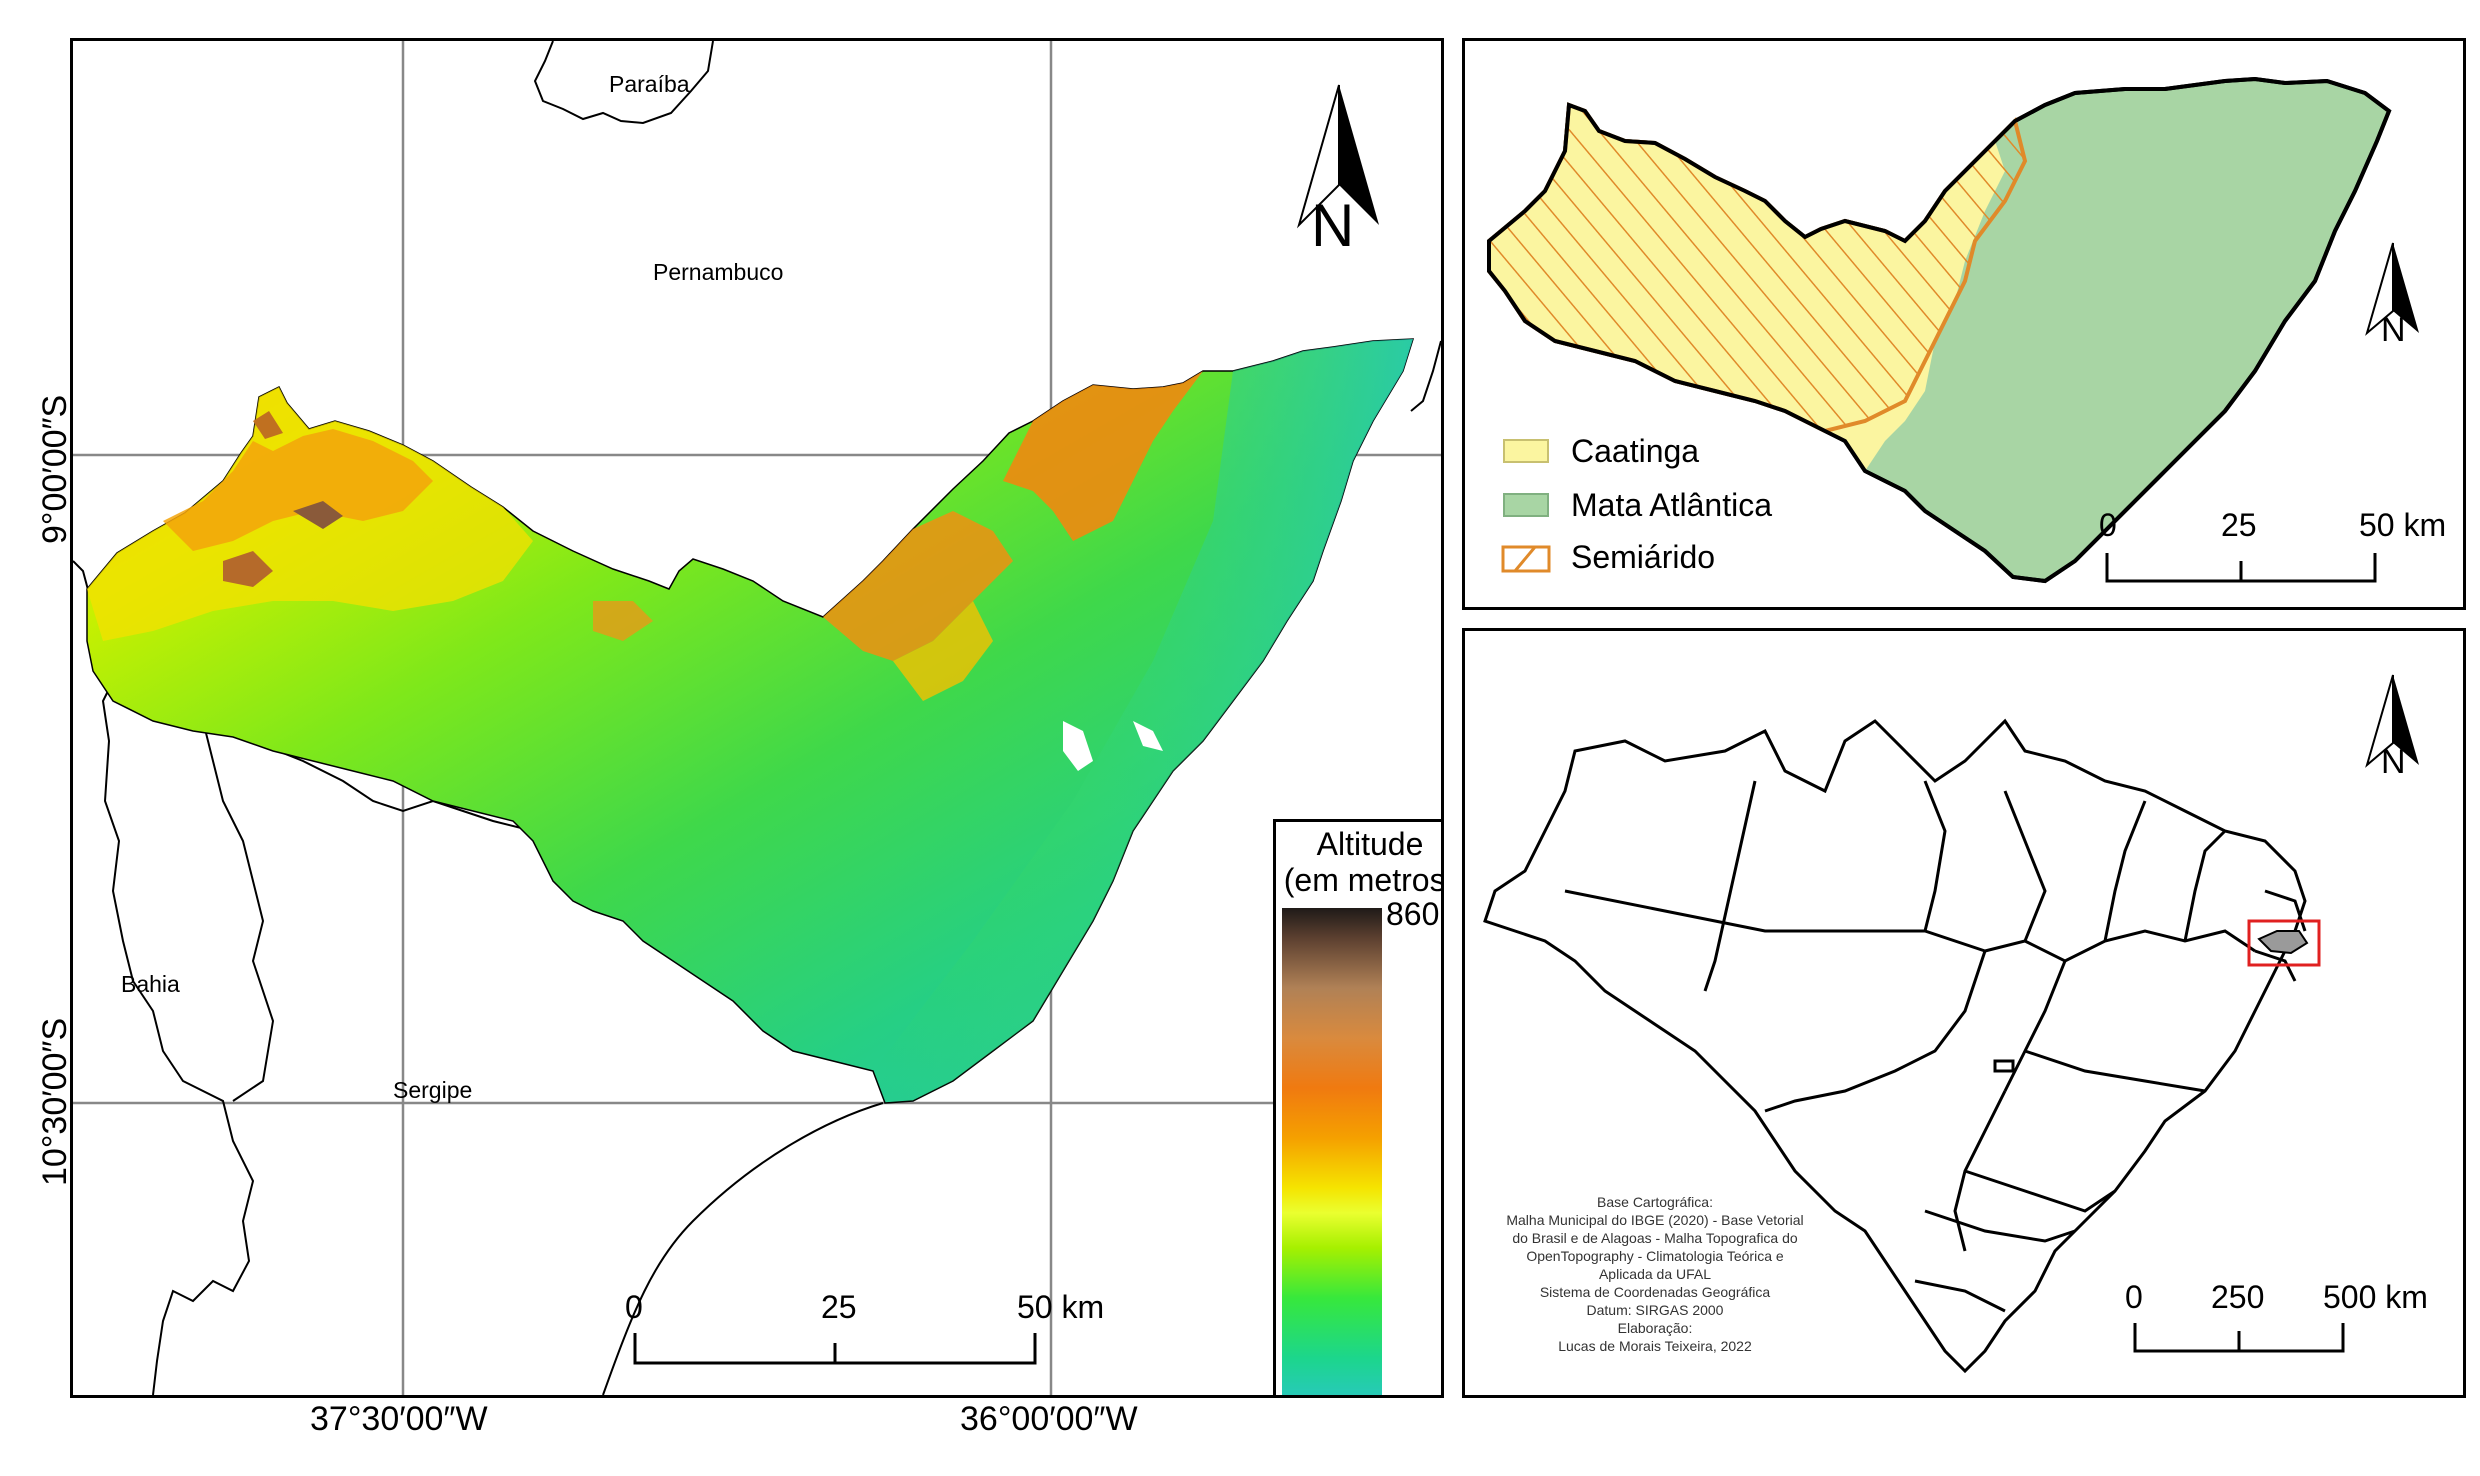 The width and height of the screenshot is (2480, 1476). I want to click on legend-swatch-mata-atlantica, so click(1526, 505).